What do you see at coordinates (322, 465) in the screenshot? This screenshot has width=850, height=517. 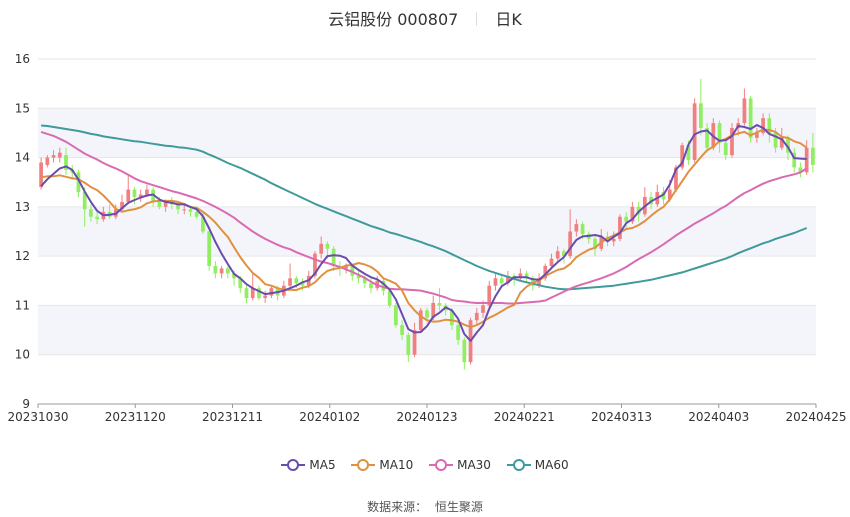 I see `legend-label-ma5: MA5` at bounding box center [322, 465].